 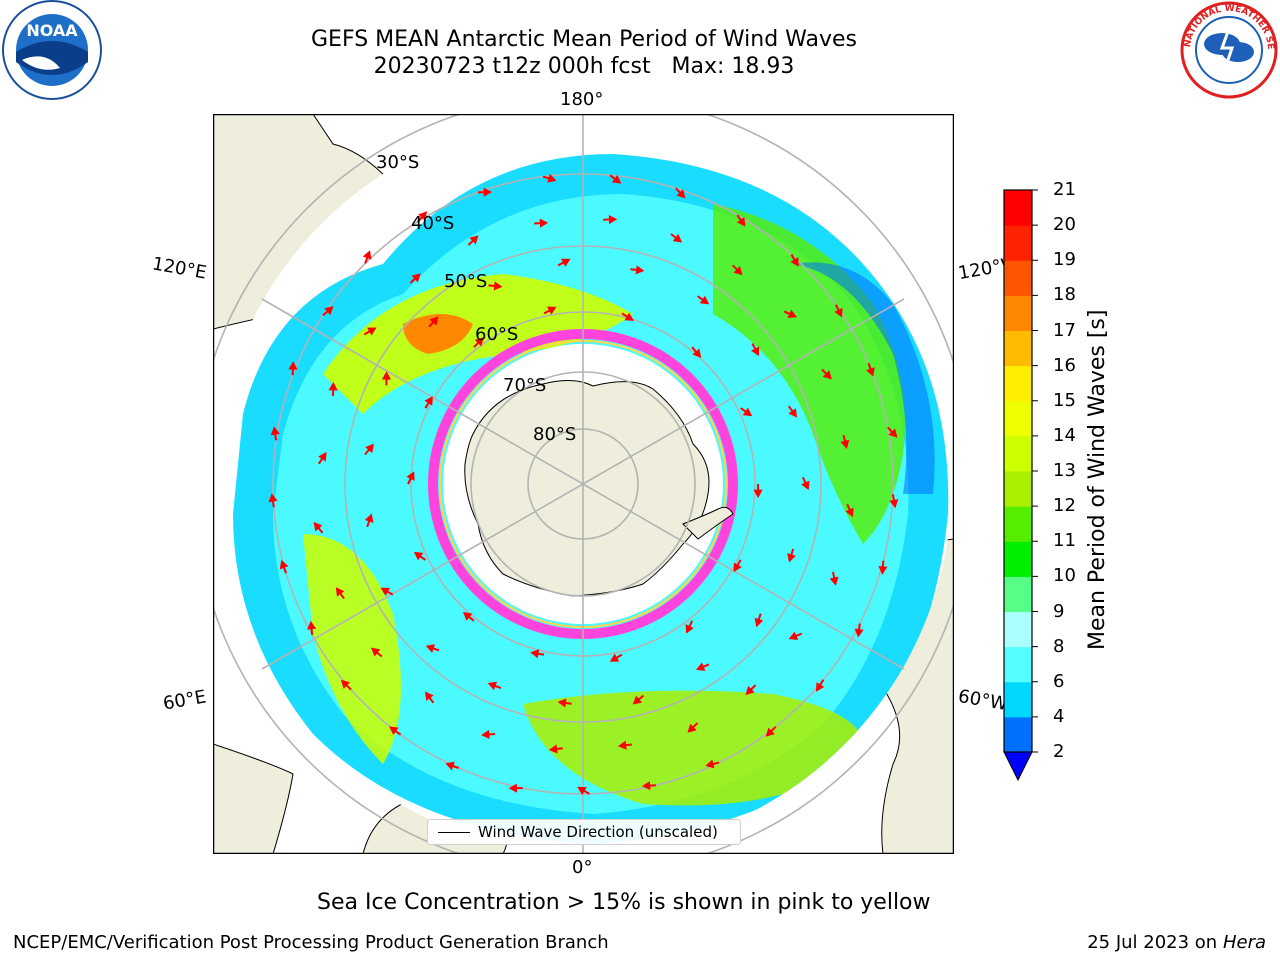 I want to click on colorbar-tick-label: 6, so click(x=1059, y=681).